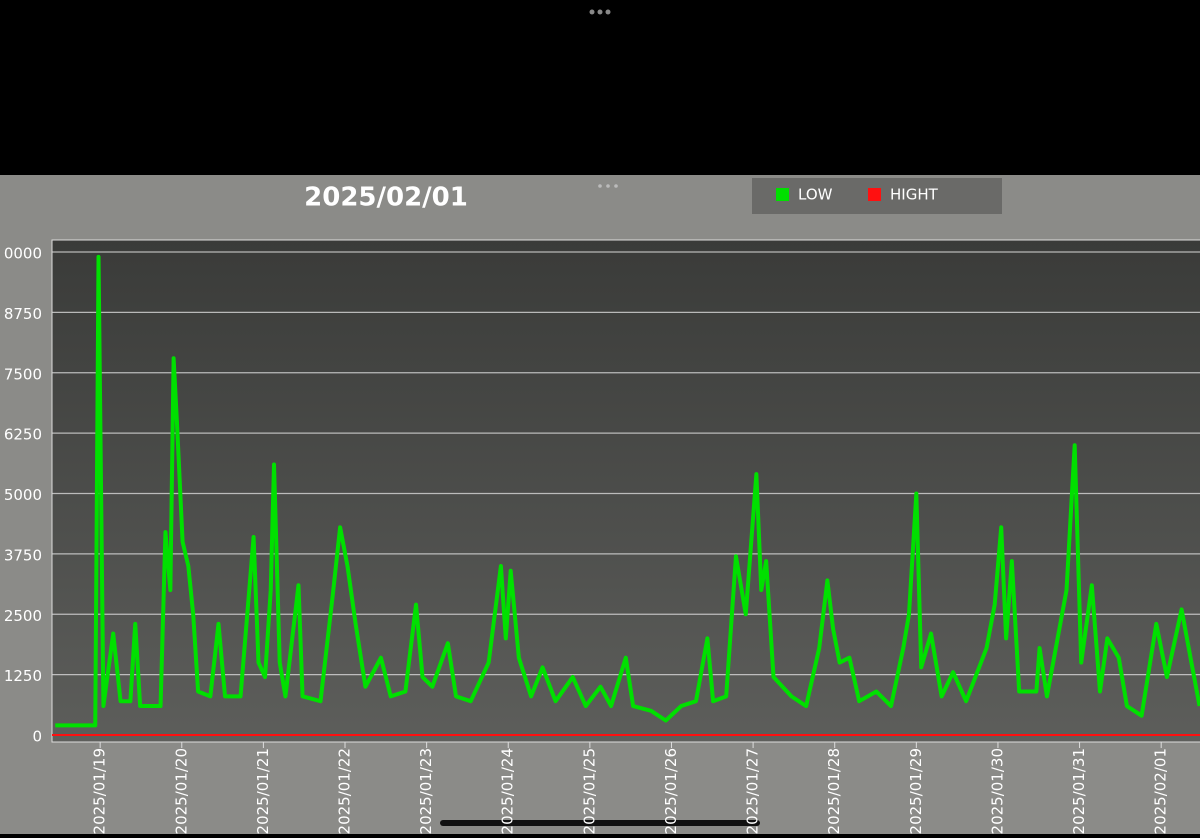 Image resolution: width=1200 pixels, height=838 pixels. What do you see at coordinates (508, 791) in the screenshot?
I see `x-tick-label: 2025/01/24` at bounding box center [508, 791].